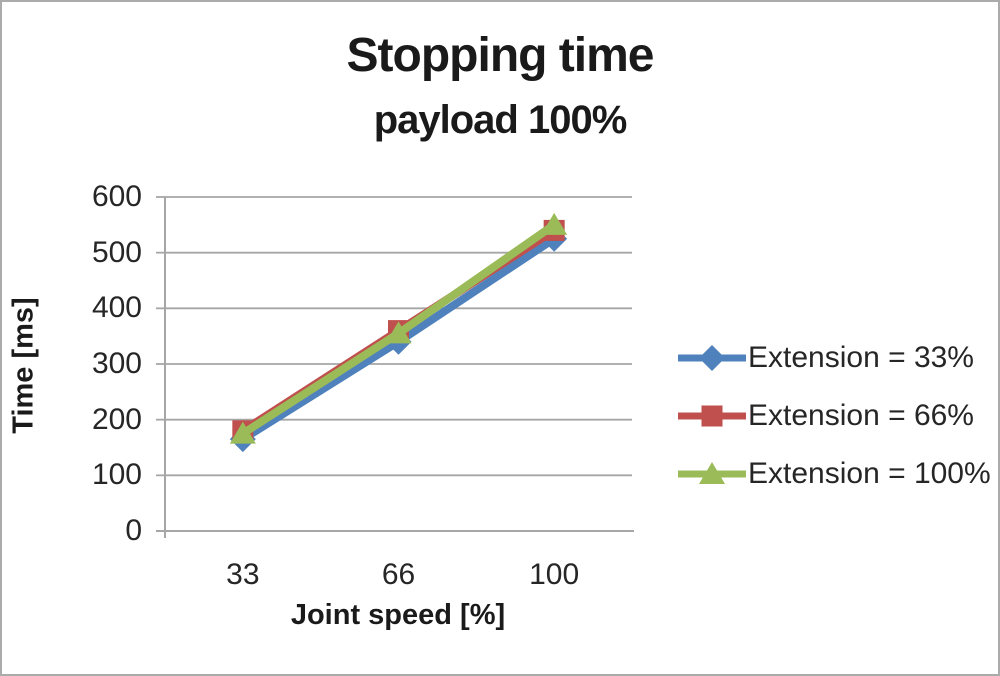  I want to click on legend-entry-1: Extension = 66%, so click(834, 416).